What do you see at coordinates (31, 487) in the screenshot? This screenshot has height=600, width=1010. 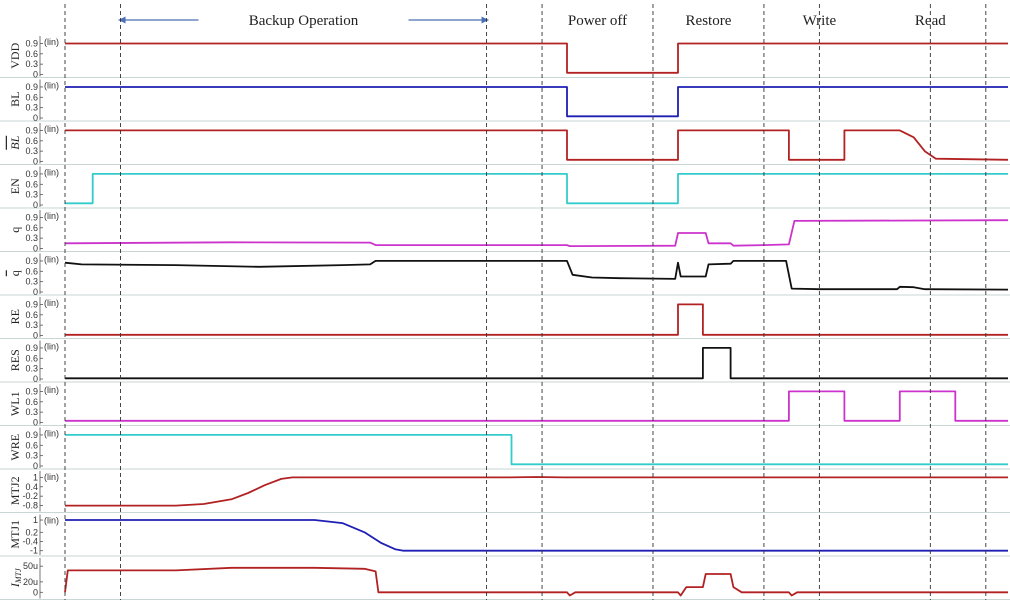 I see `tick-label: 0.4` at bounding box center [31, 487].